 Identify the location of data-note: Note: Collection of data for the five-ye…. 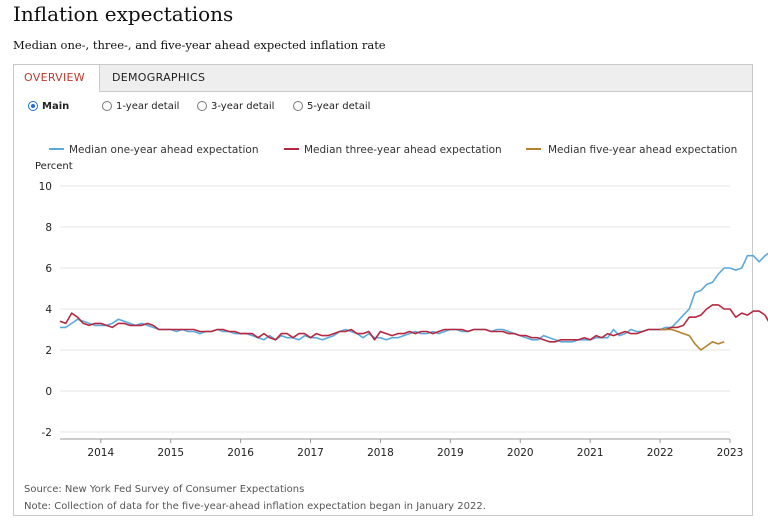
(255, 506).